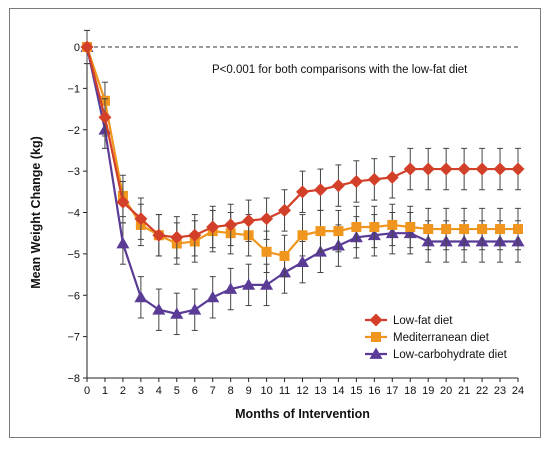  What do you see at coordinates (231, 391) in the screenshot?
I see `x-tick-label: 8` at bounding box center [231, 391].